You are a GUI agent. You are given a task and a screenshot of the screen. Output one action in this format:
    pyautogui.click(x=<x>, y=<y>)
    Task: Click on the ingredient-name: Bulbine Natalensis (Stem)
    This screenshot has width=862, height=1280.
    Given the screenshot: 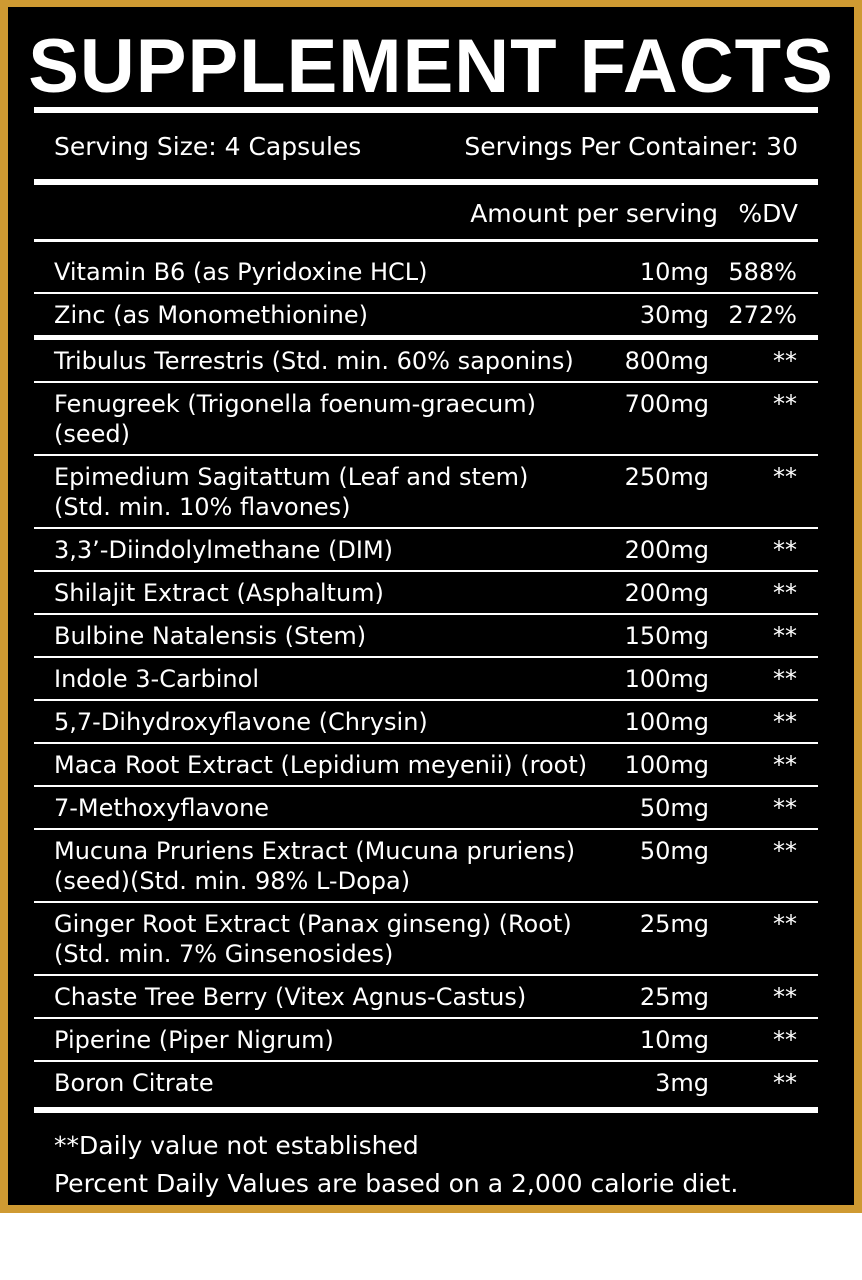 What is the action you would take?
    pyautogui.click(x=210, y=636)
    